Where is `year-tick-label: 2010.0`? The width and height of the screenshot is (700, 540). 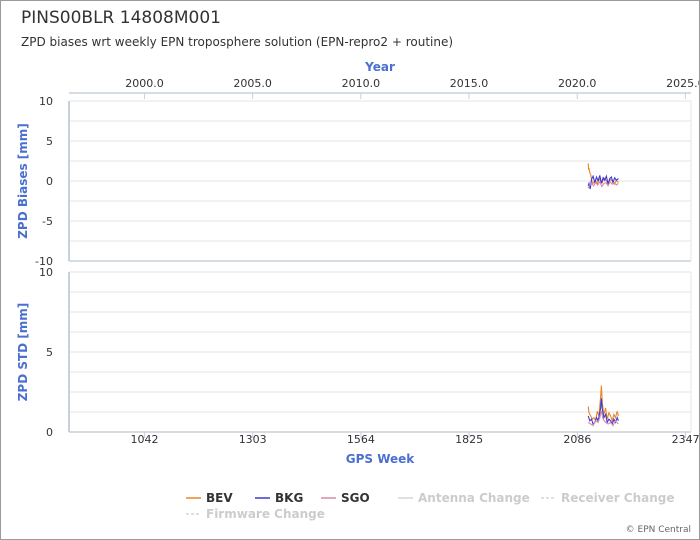 year-tick-label: 2010.0 is located at coordinates (361, 83).